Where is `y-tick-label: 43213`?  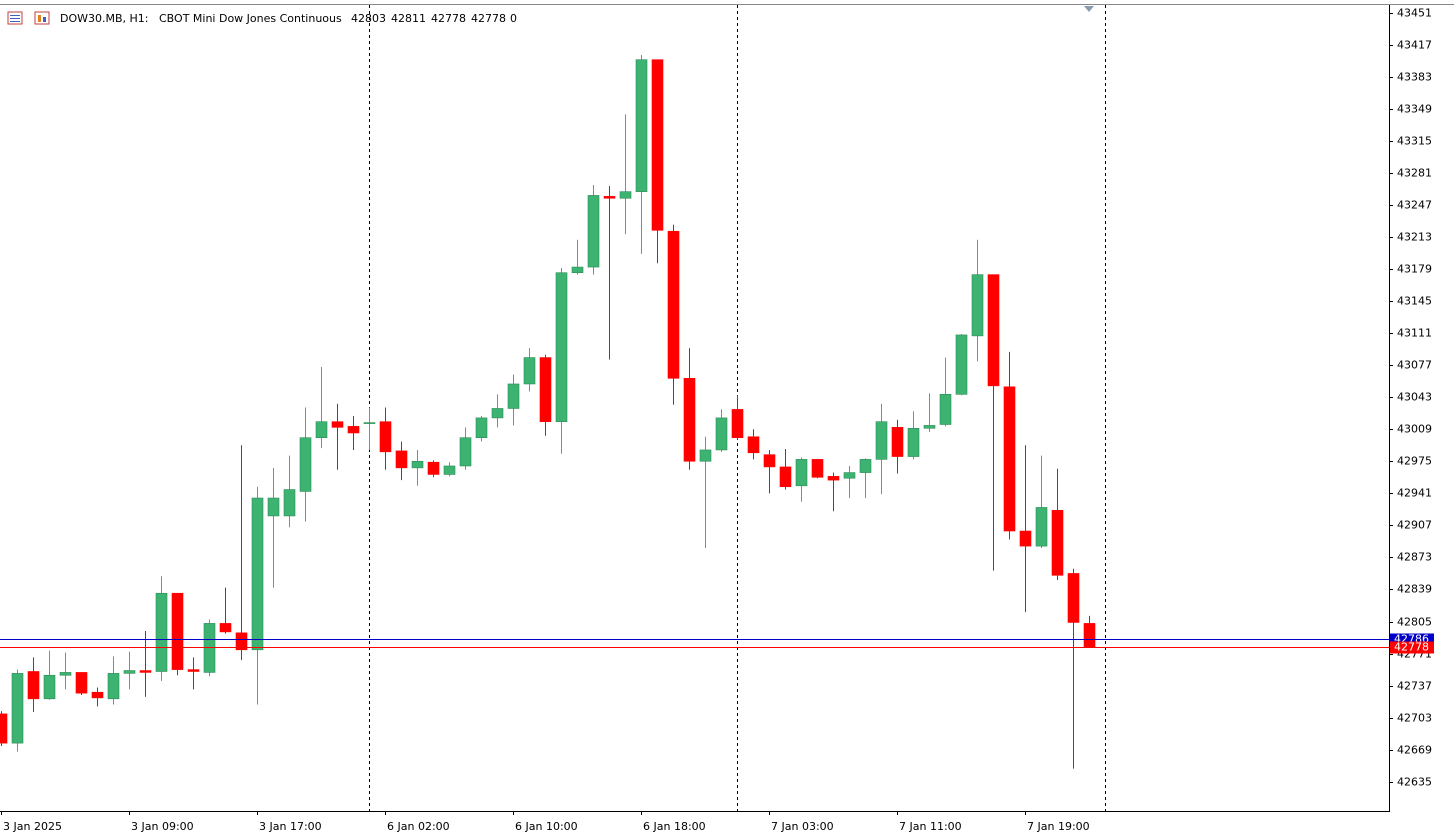 y-tick-label: 43213 is located at coordinates (1414, 237).